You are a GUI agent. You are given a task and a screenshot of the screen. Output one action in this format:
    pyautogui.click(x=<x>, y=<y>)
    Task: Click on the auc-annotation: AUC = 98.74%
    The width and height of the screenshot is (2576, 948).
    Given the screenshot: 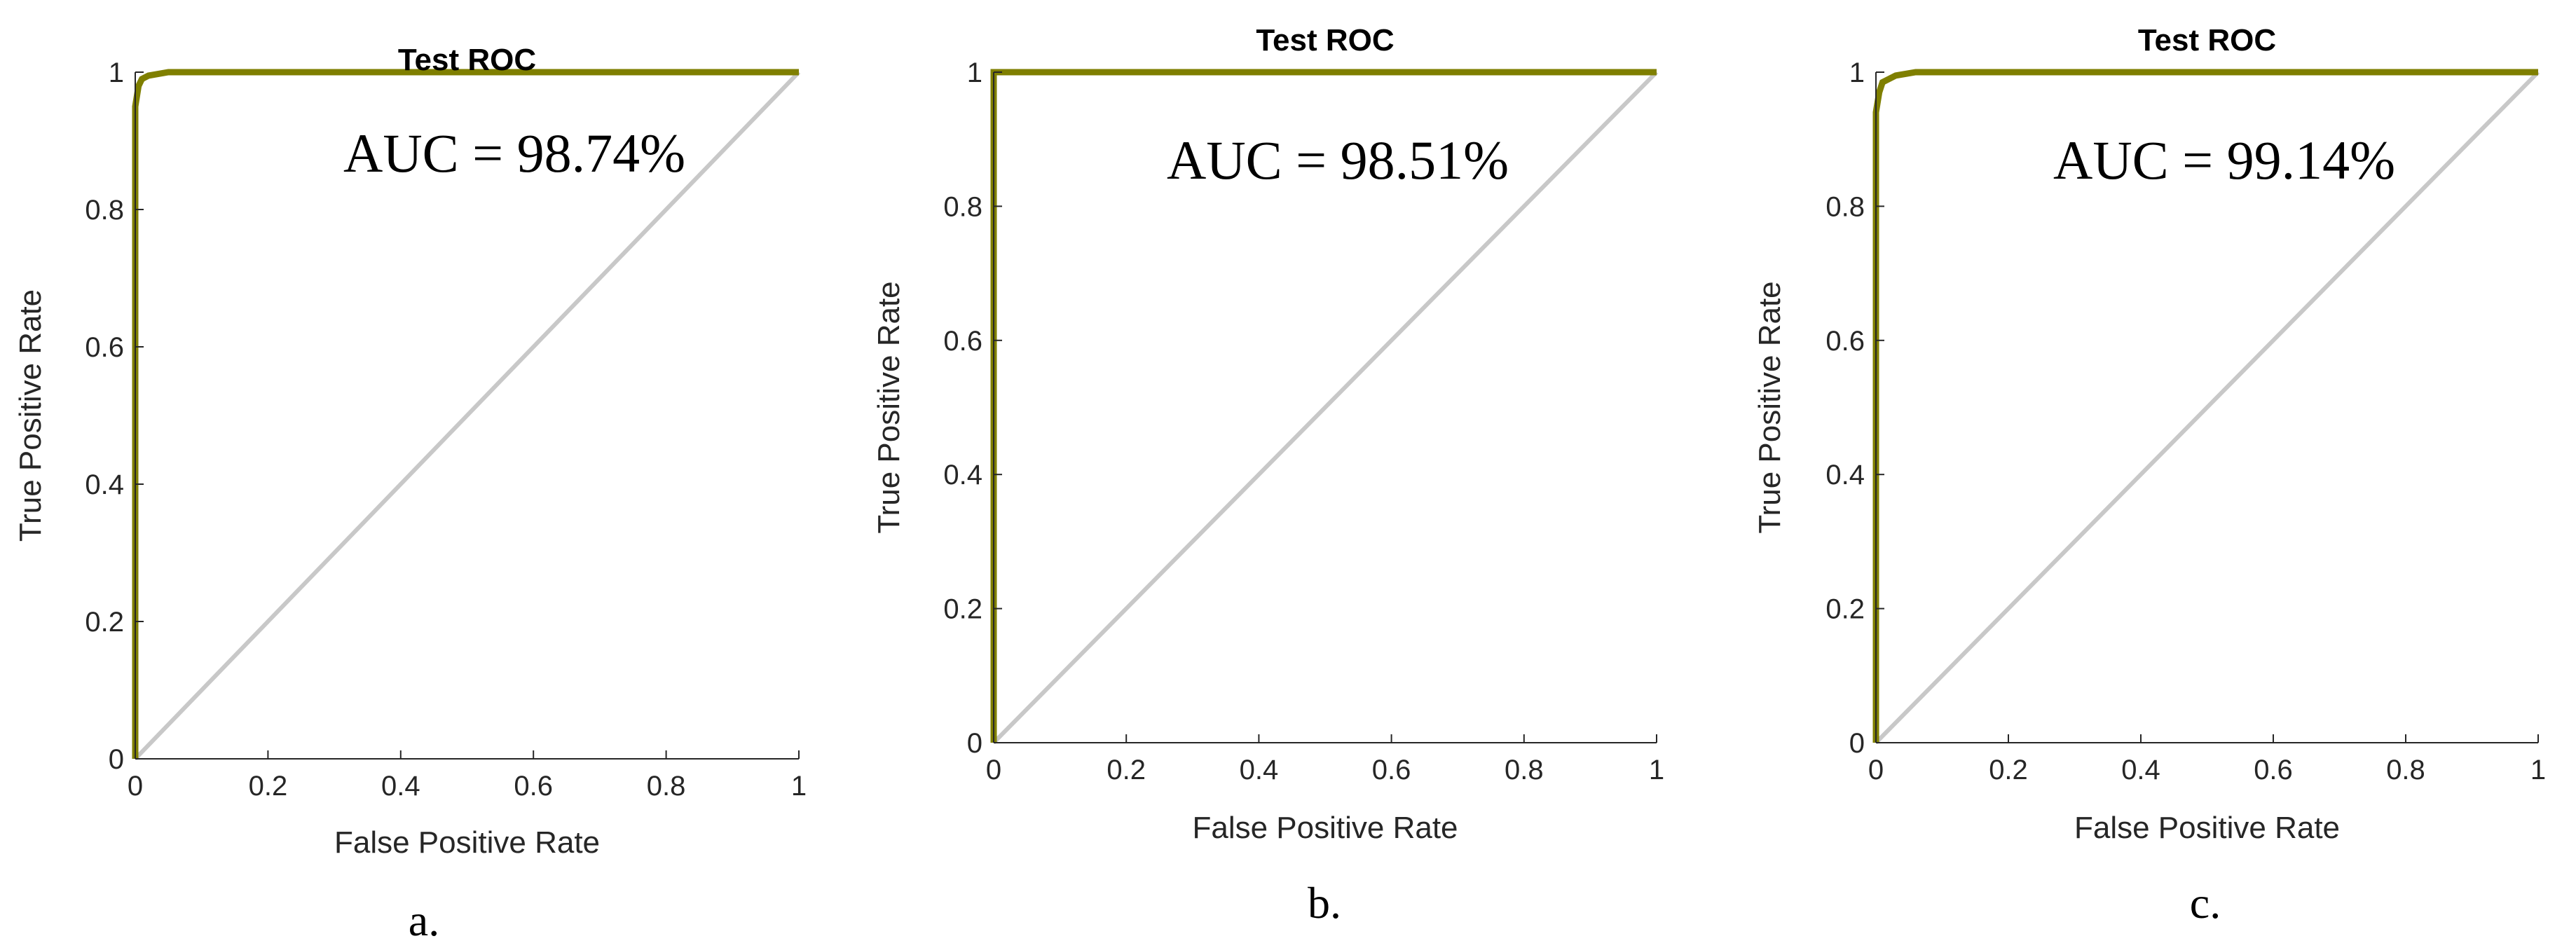 What is the action you would take?
    pyautogui.click(x=514, y=153)
    